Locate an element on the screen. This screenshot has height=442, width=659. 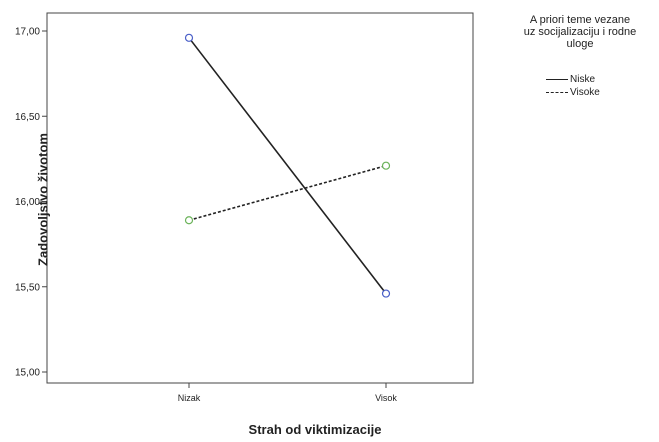
y-axis-title: Zadovoljstvo životom is located at coordinates (43, 199).